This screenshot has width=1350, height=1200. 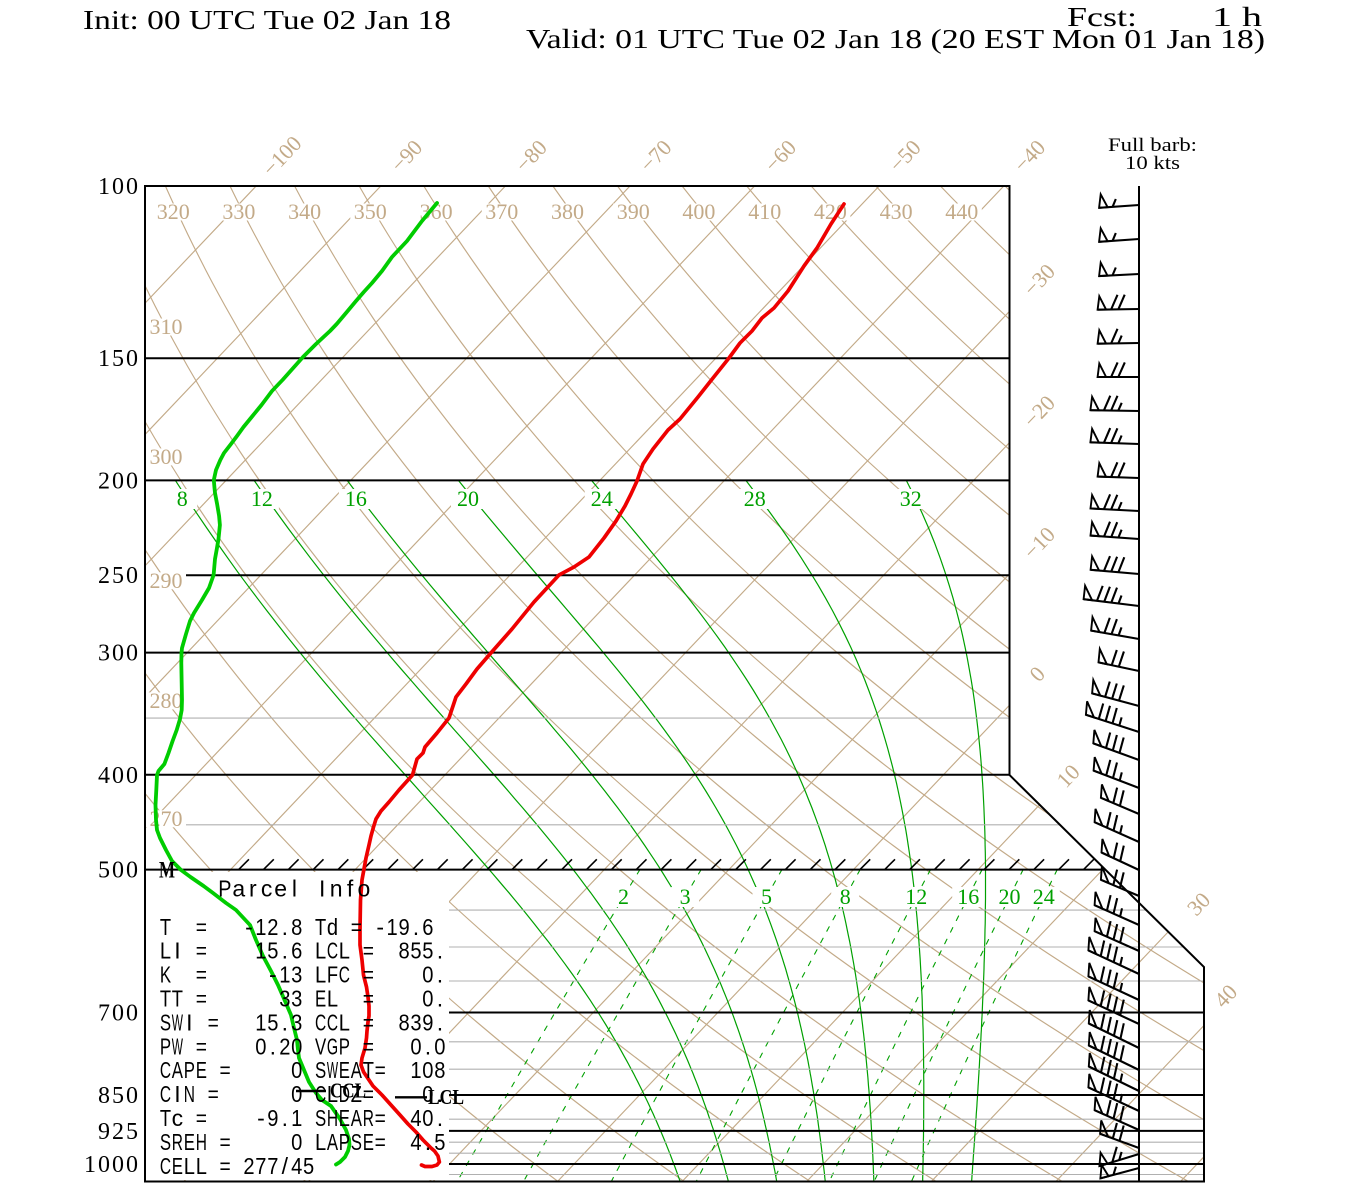 I want to click on svg-text: W, so click(x=177, y=1046).